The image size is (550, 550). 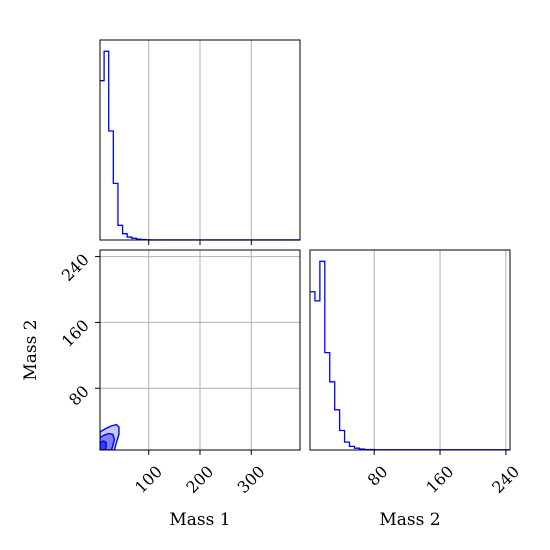 I want to click on panel-bottom-right-xtick-label-1: 160, so click(x=439, y=479).